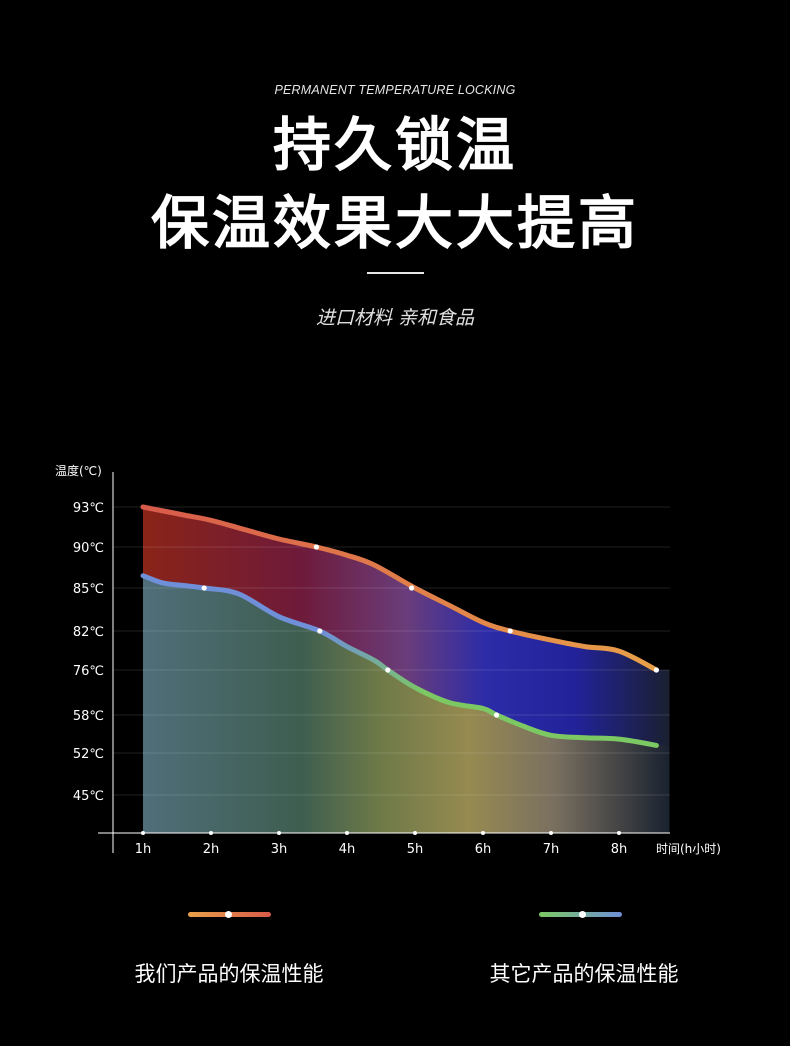 The image size is (790, 1046). What do you see at coordinates (88, 671) in the screenshot?
I see `y-tick-label: 76℃` at bounding box center [88, 671].